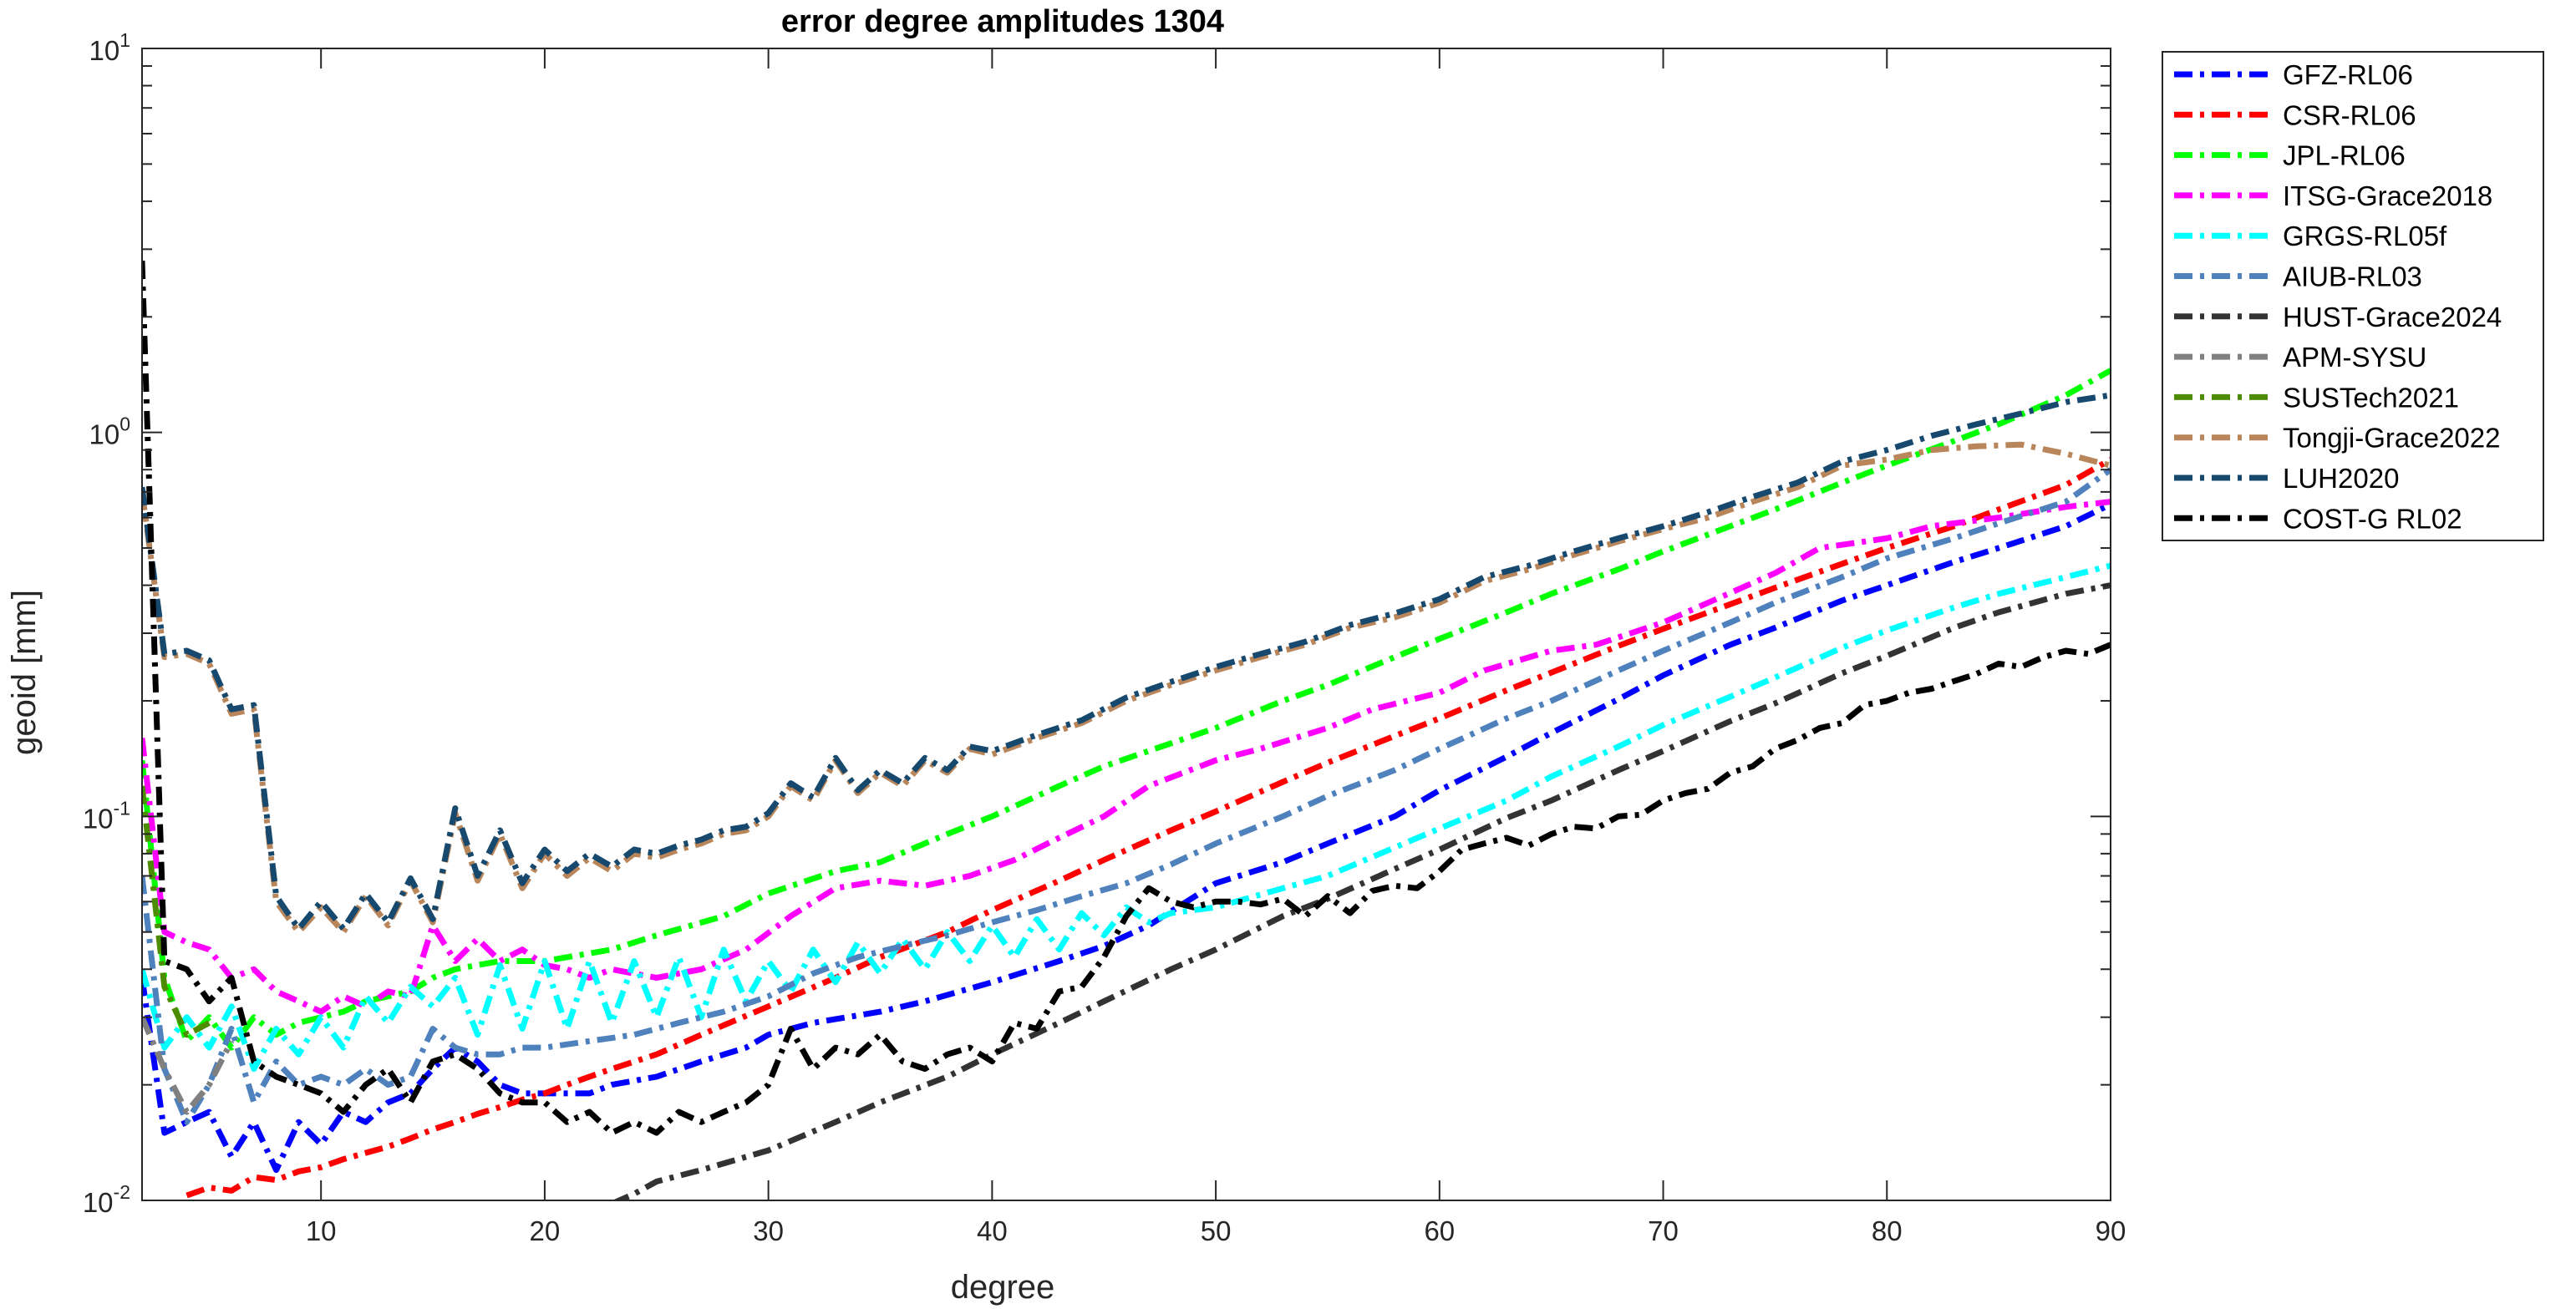 The image size is (2576, 1309). Describe the element at coordinates (109, 432) in the screenshot. I see `y-tick-label: 10⁰` at that location.